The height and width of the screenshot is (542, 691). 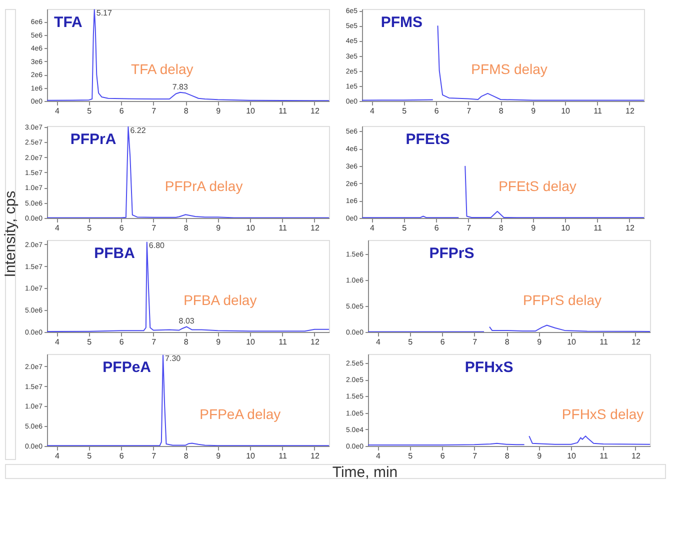 I want to click on annotation: 6.22, so click(x=138, y=130).